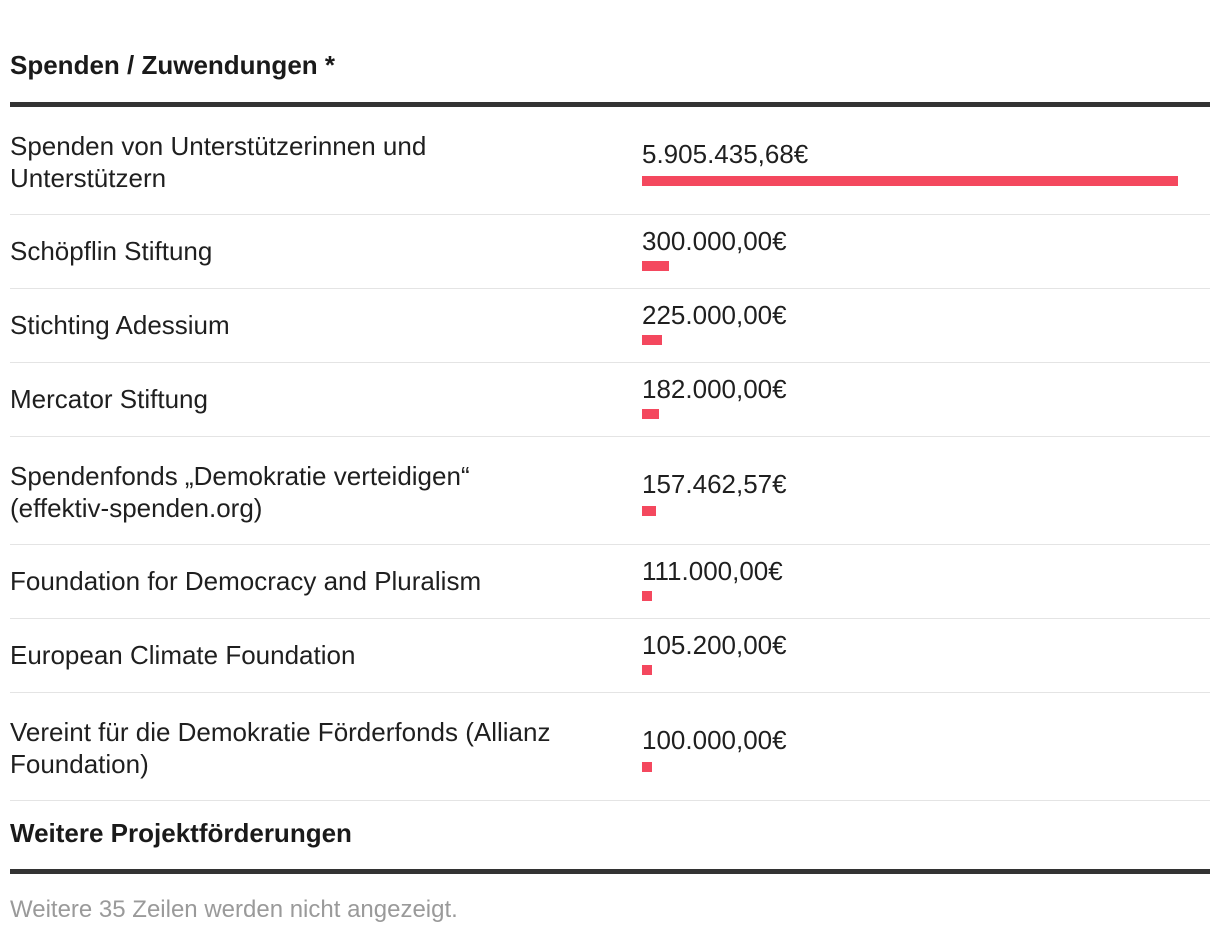  Describe the element at coordinates (714, 740) in the screenshot. I see `row-value: 100.000,00€` at that location.